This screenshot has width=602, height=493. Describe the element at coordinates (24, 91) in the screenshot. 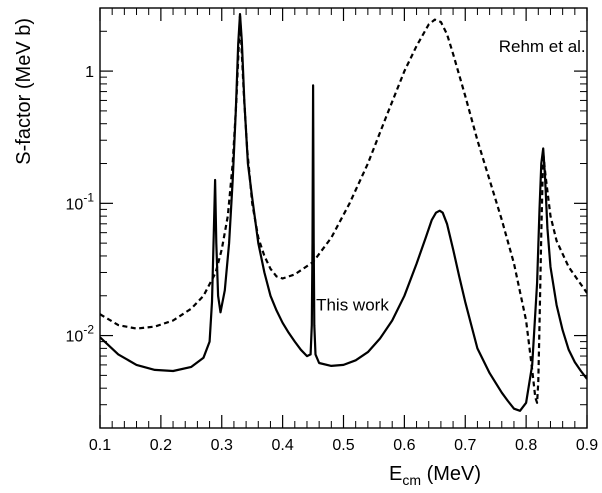

I see `y-axis-title: S-factor (MeV b)` at that location.